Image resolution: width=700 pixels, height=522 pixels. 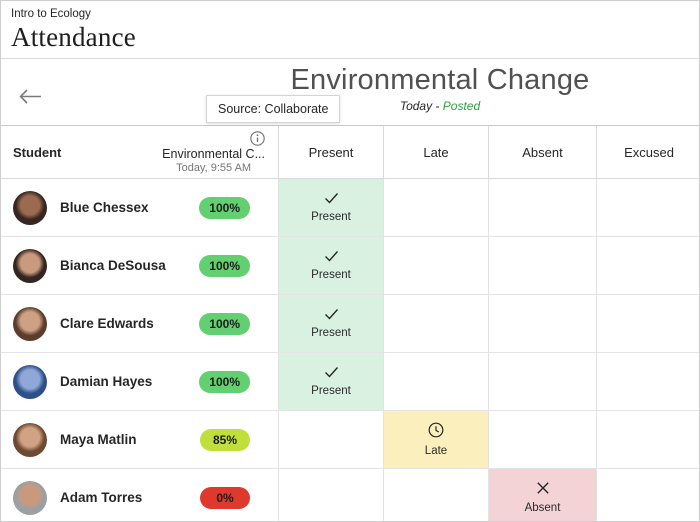 I want to click on student-name: Maya Matlin, so click(x=98, y=439).